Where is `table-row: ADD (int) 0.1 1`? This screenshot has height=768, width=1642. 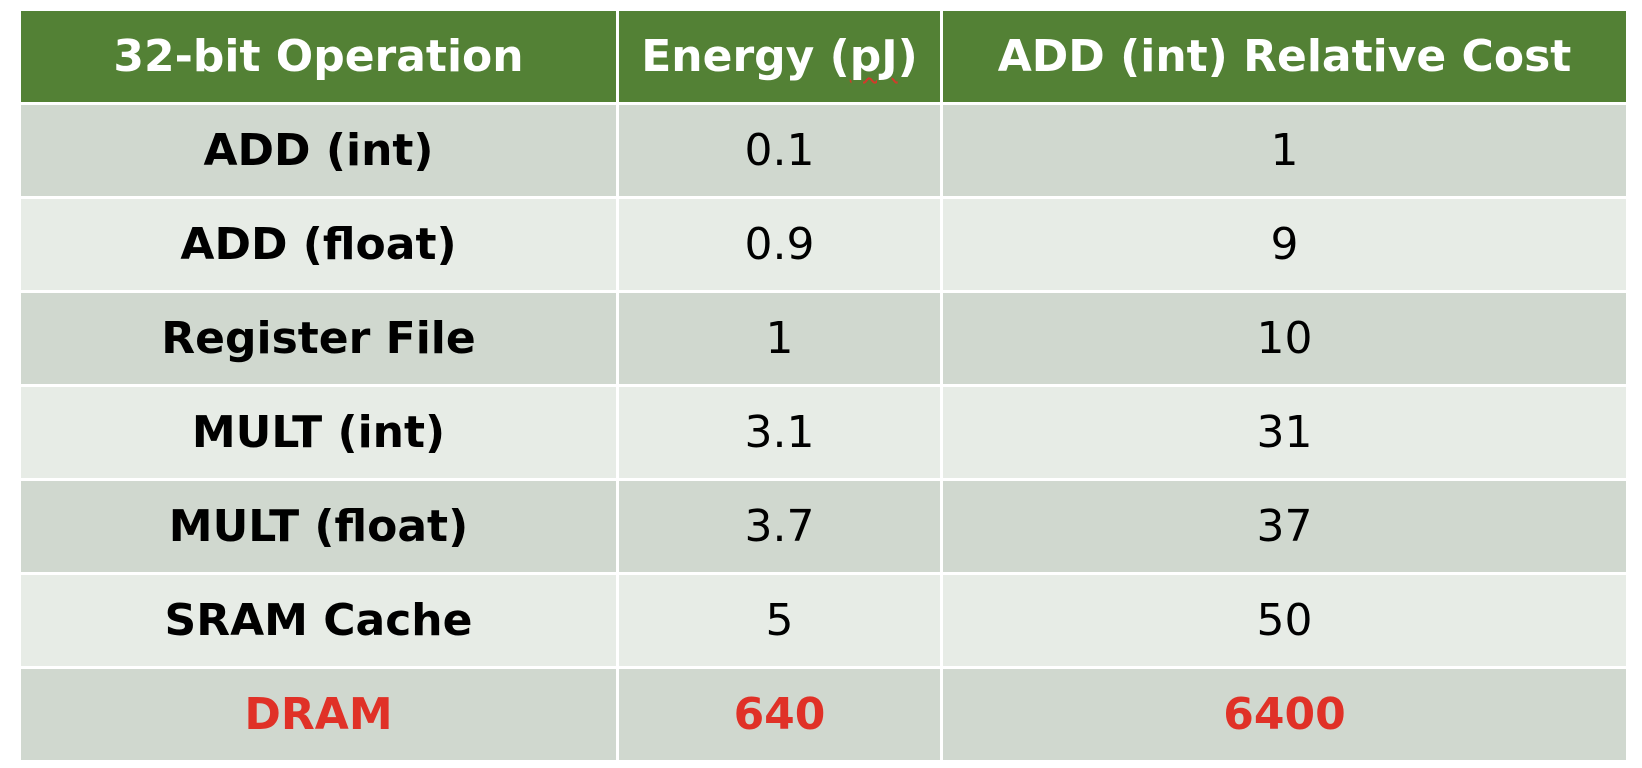 table-row: ADD (int) 0.1 1 is located at coordinates (823, 150).